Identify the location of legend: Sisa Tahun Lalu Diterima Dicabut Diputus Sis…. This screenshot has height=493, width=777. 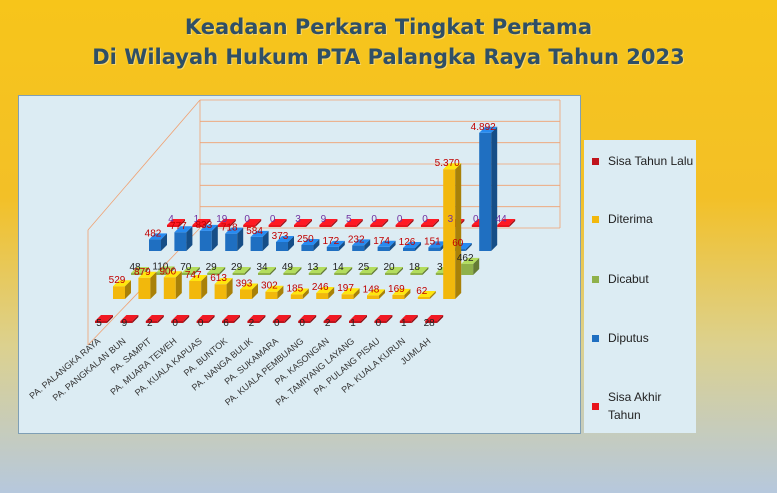
(640, 286).